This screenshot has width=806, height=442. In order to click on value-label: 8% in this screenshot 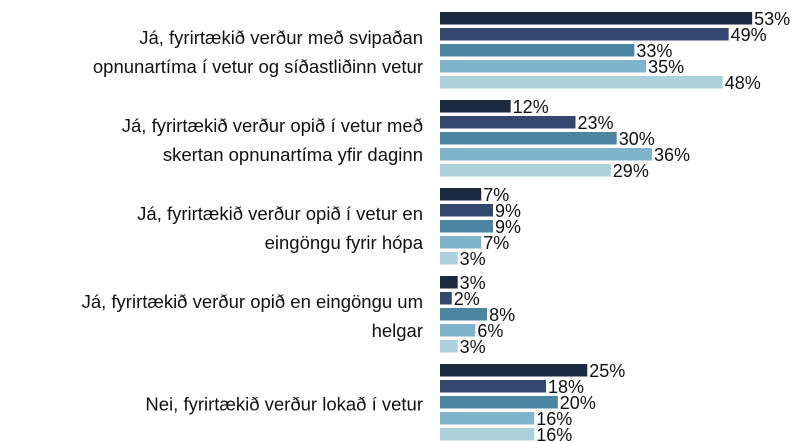, I will do `click(502, 315)`.